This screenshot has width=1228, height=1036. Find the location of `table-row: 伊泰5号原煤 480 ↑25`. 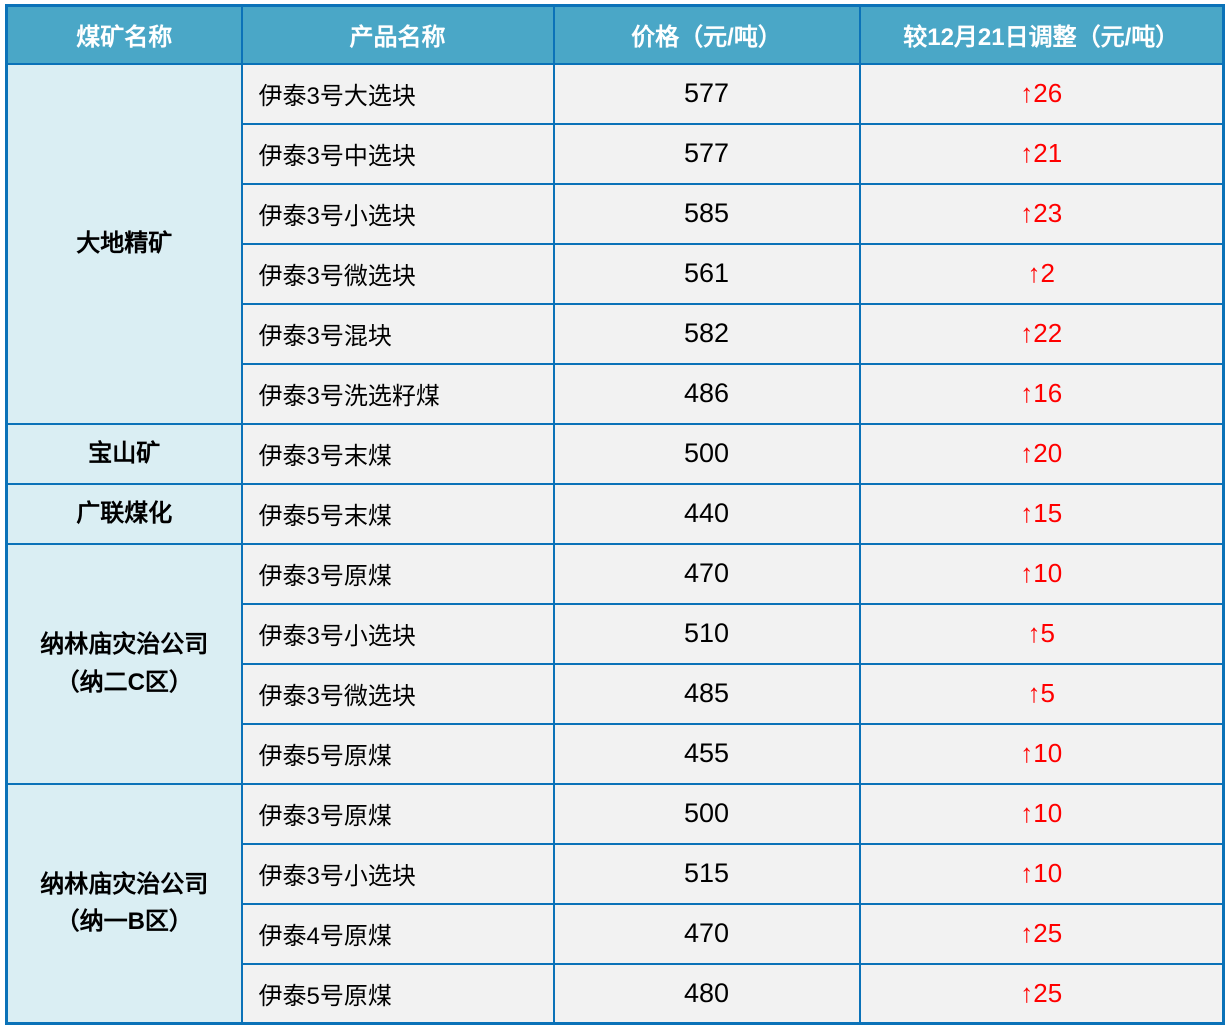

table-row: 伊泰5号原煤 480 ↑25 is located at coordinates (616, 993).